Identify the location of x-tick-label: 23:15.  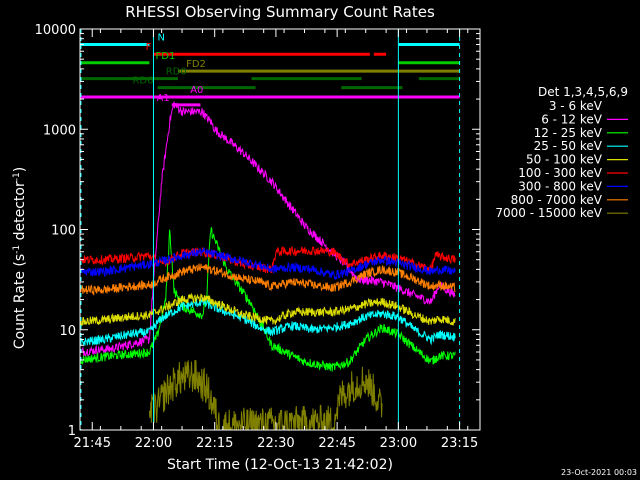
(459, 443).